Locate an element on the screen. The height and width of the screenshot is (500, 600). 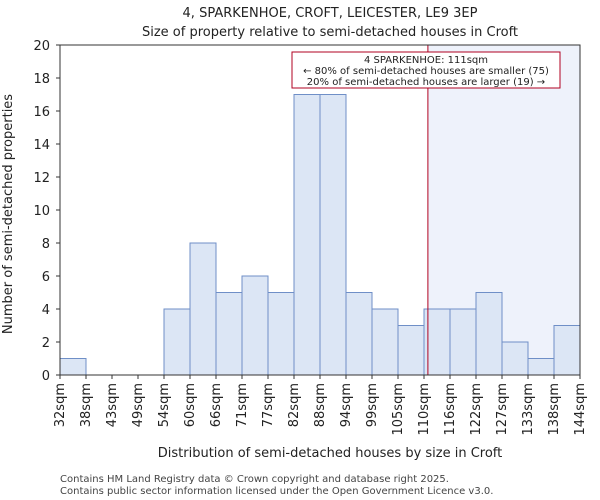
x-tick-label: 88sqm is located at coordinates (320, 405).